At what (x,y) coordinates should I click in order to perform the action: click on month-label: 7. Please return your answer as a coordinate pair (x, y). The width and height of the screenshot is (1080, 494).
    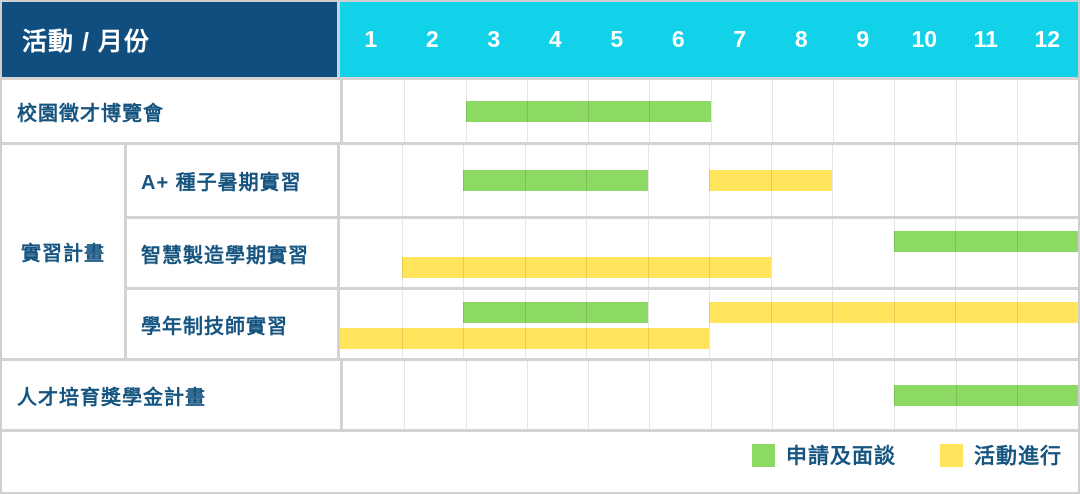
    Looking at the image, I should click on (740, 39).